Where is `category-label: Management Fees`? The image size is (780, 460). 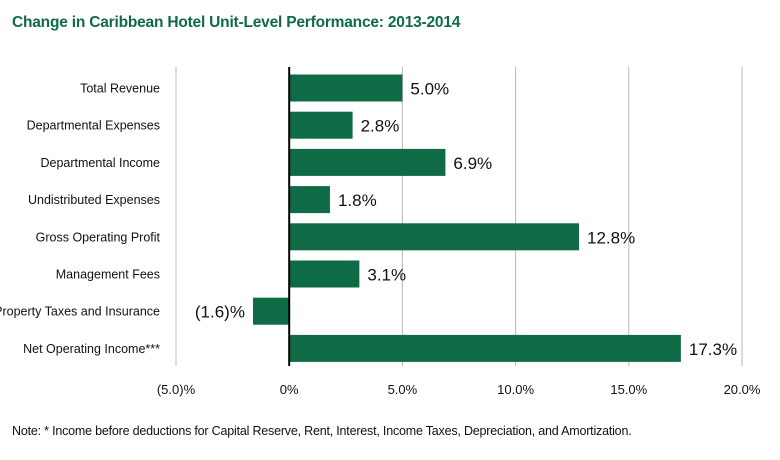 category-label: Management Fees is located at coordinates (108, 275).